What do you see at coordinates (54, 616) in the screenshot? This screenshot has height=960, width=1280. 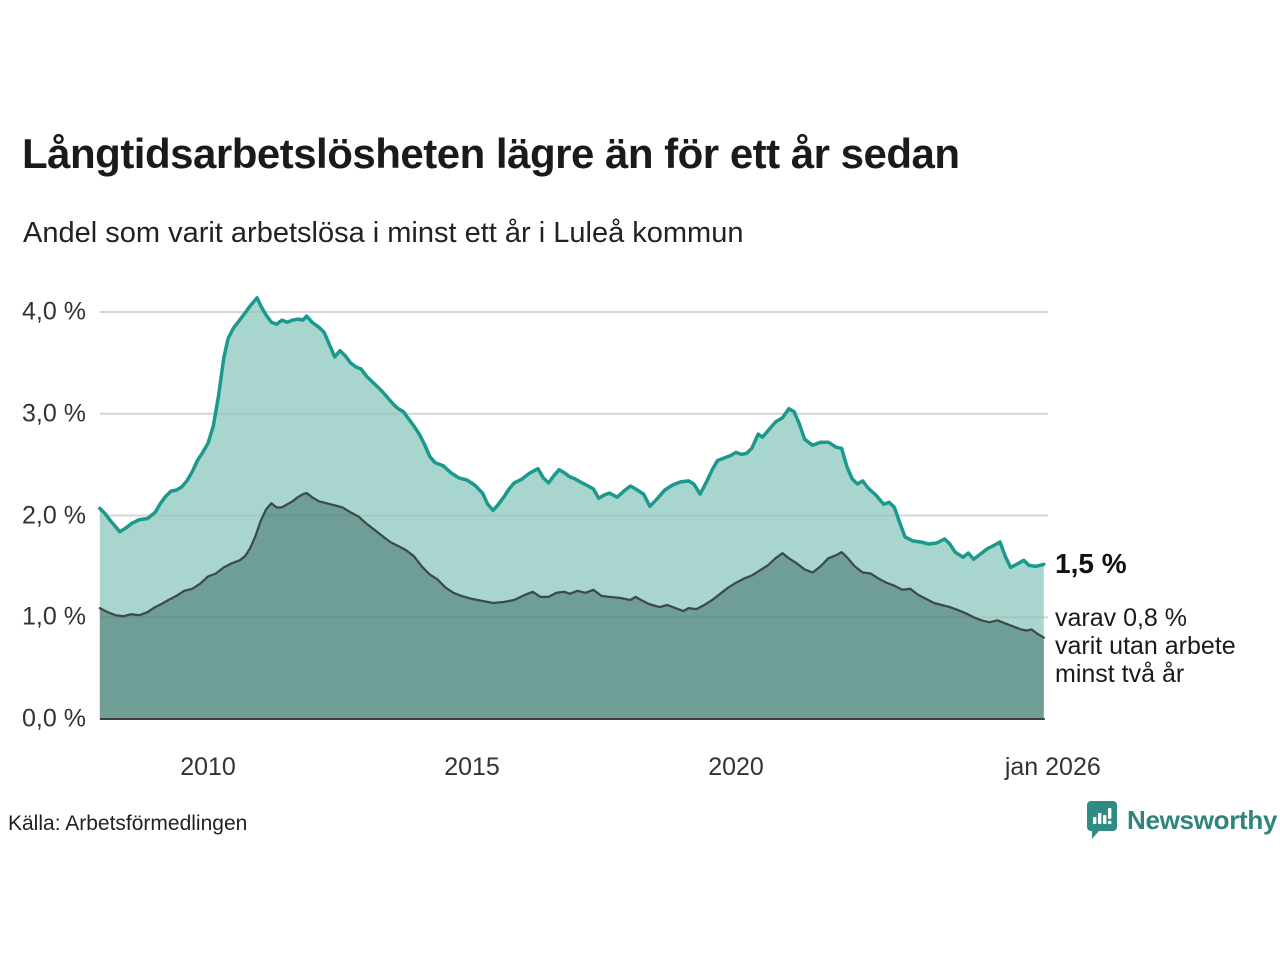 I see `y-tick-label: 1,0 %` at bounding box center [54, 616].